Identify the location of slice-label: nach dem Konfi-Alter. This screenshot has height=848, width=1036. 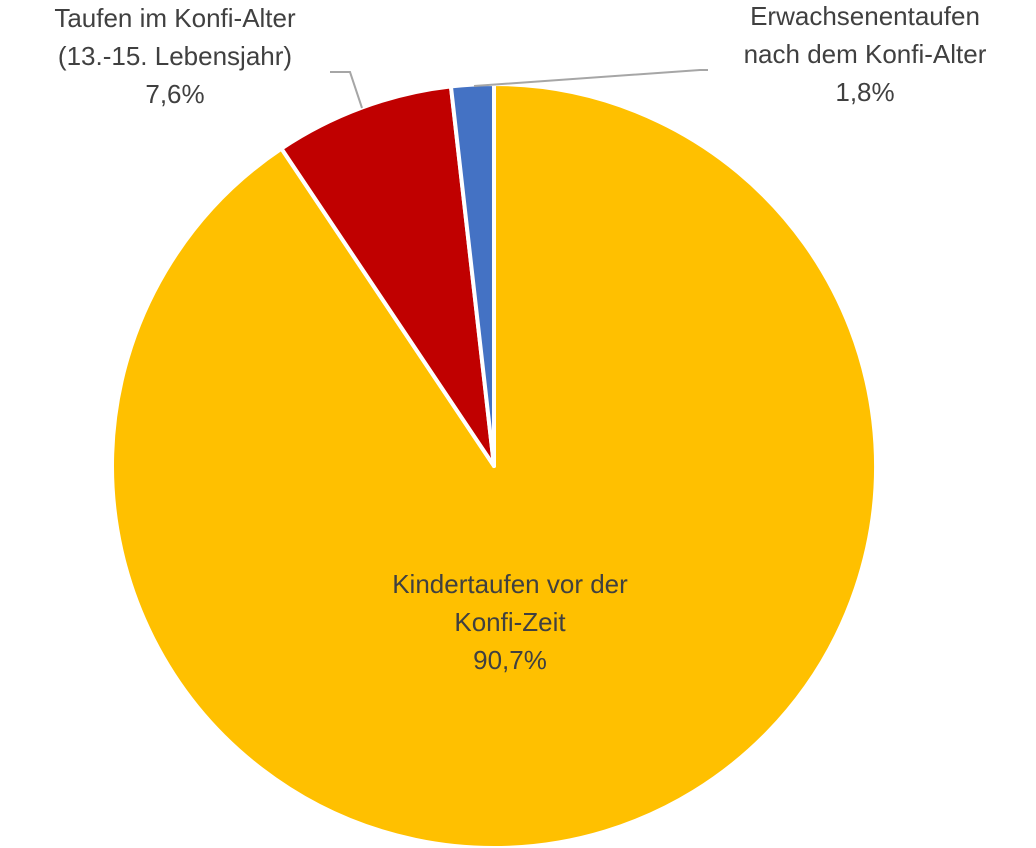
(865, 54).